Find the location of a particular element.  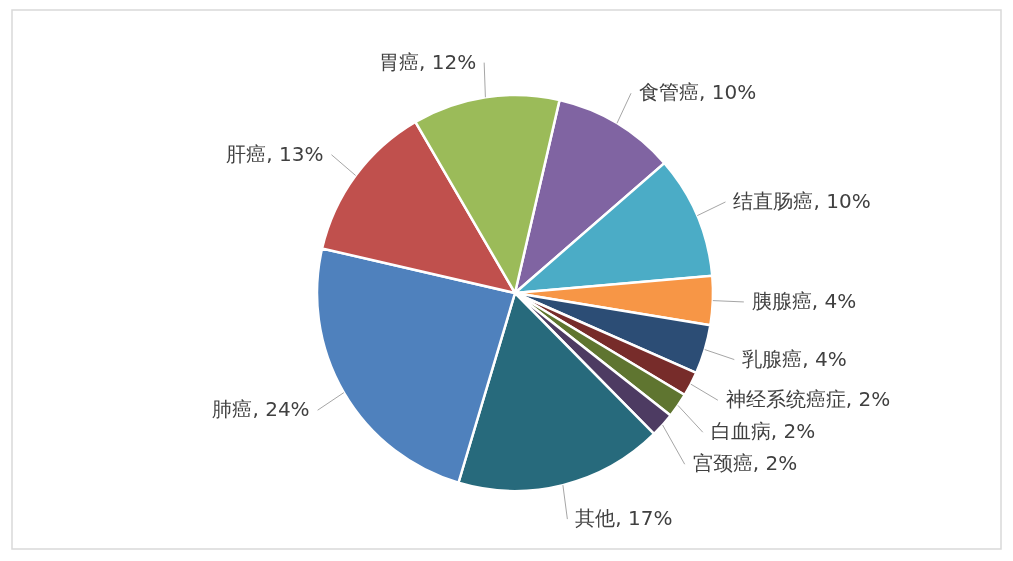

slice-label: 肺癌, 24% is located at coordinates (261, 409).